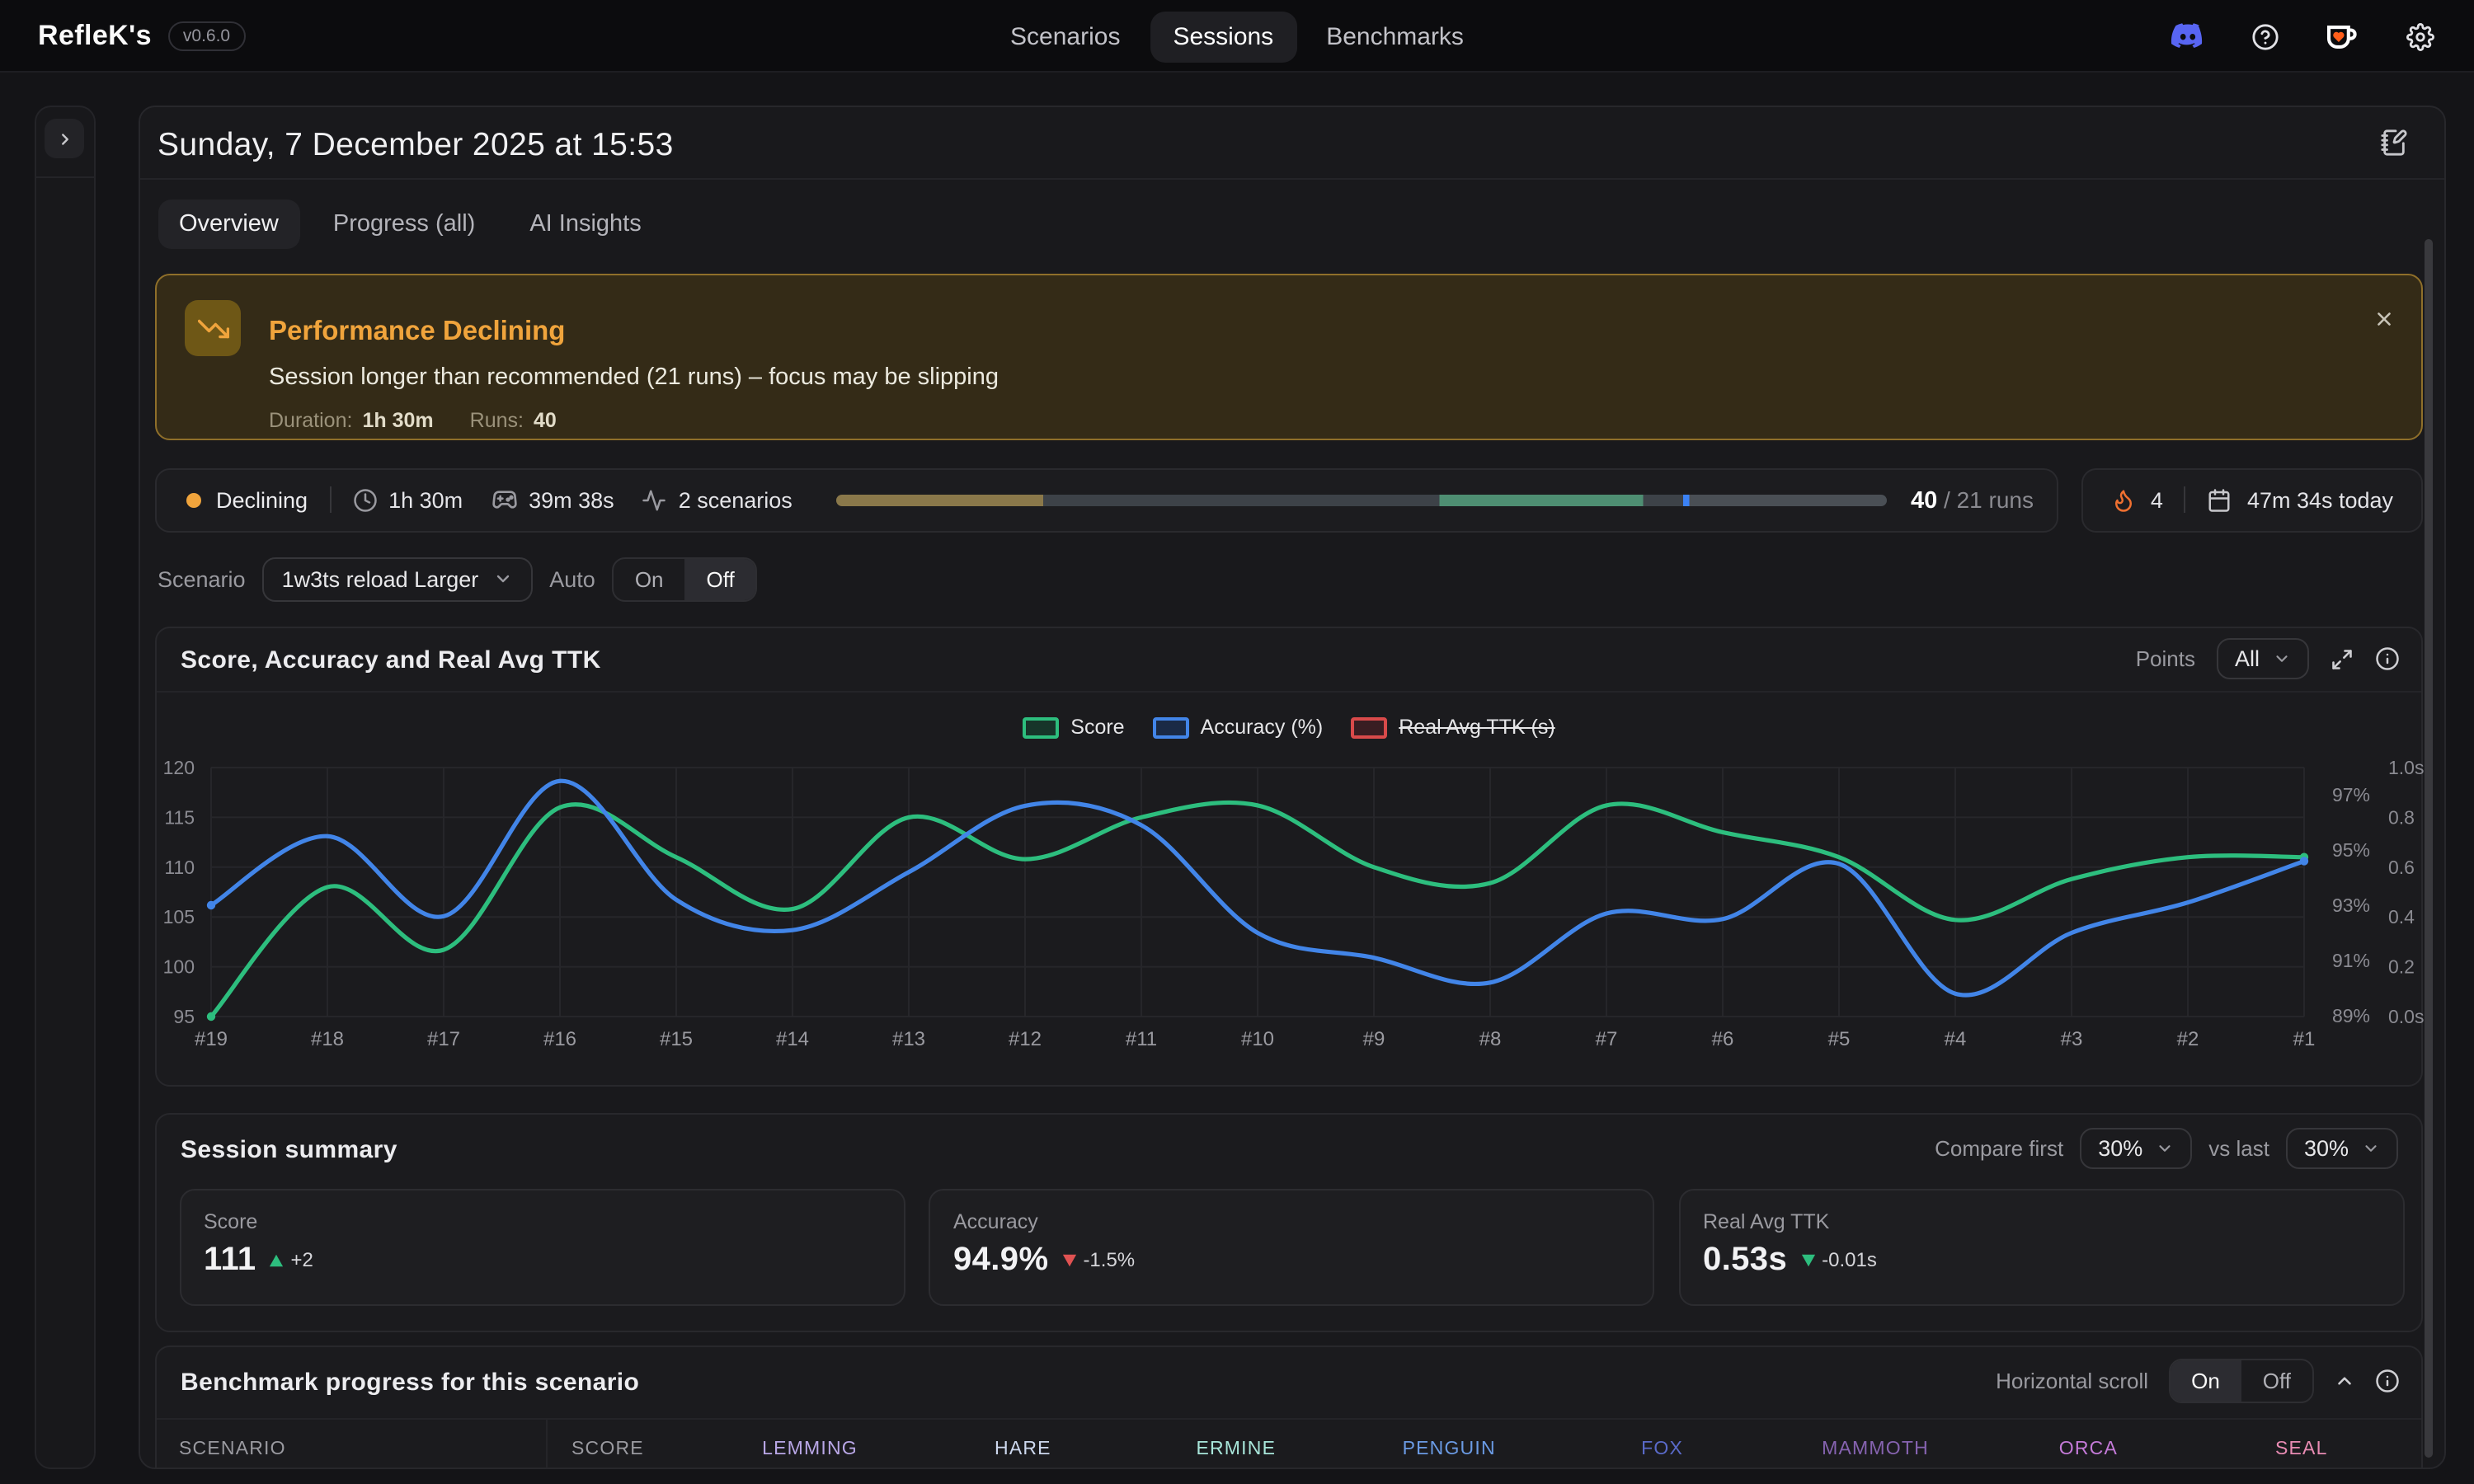 The height and width of the screenshot is (1484, 2474). Describe the element at coordinates (229, 223) in the screenshot. I see `tab-overview: Overview` at that location.